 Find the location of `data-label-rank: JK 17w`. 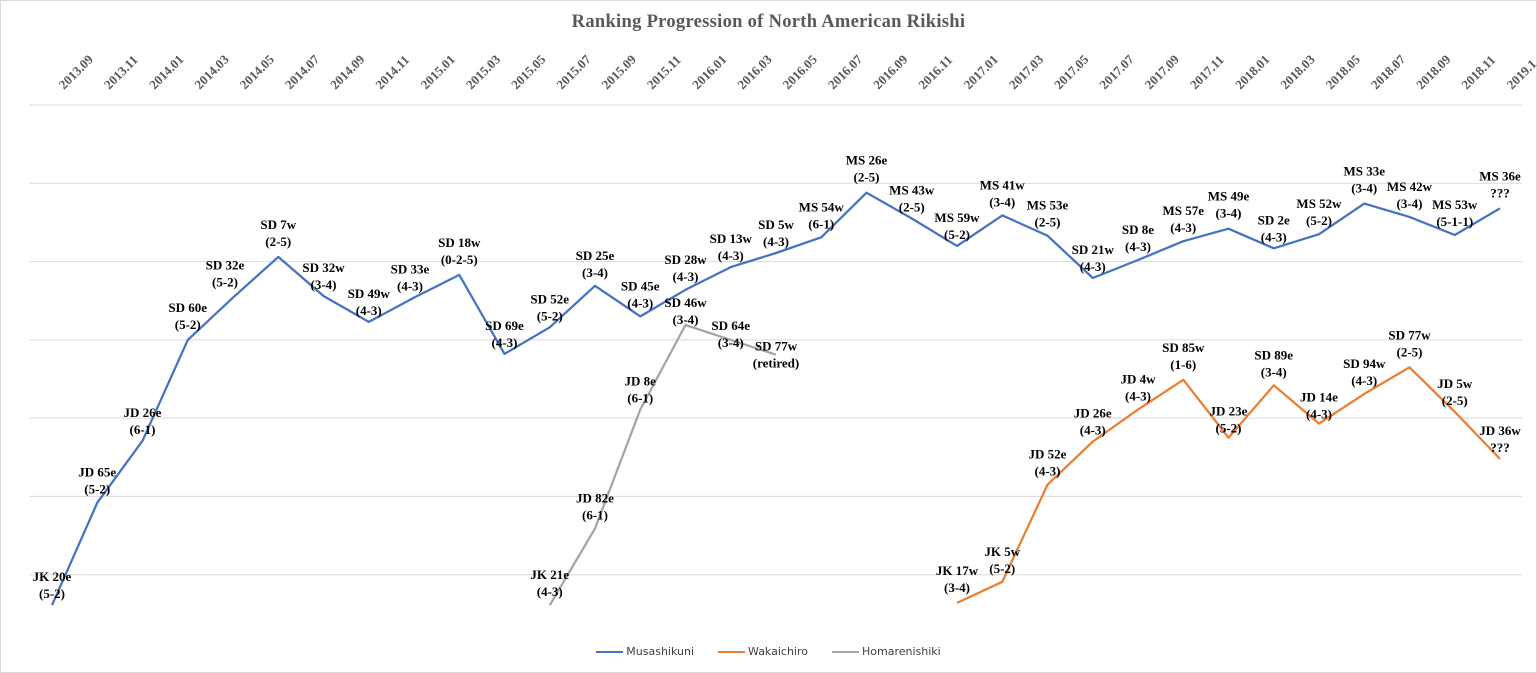

data-label-rank: JK 17w is located at coordinates (957, 570).